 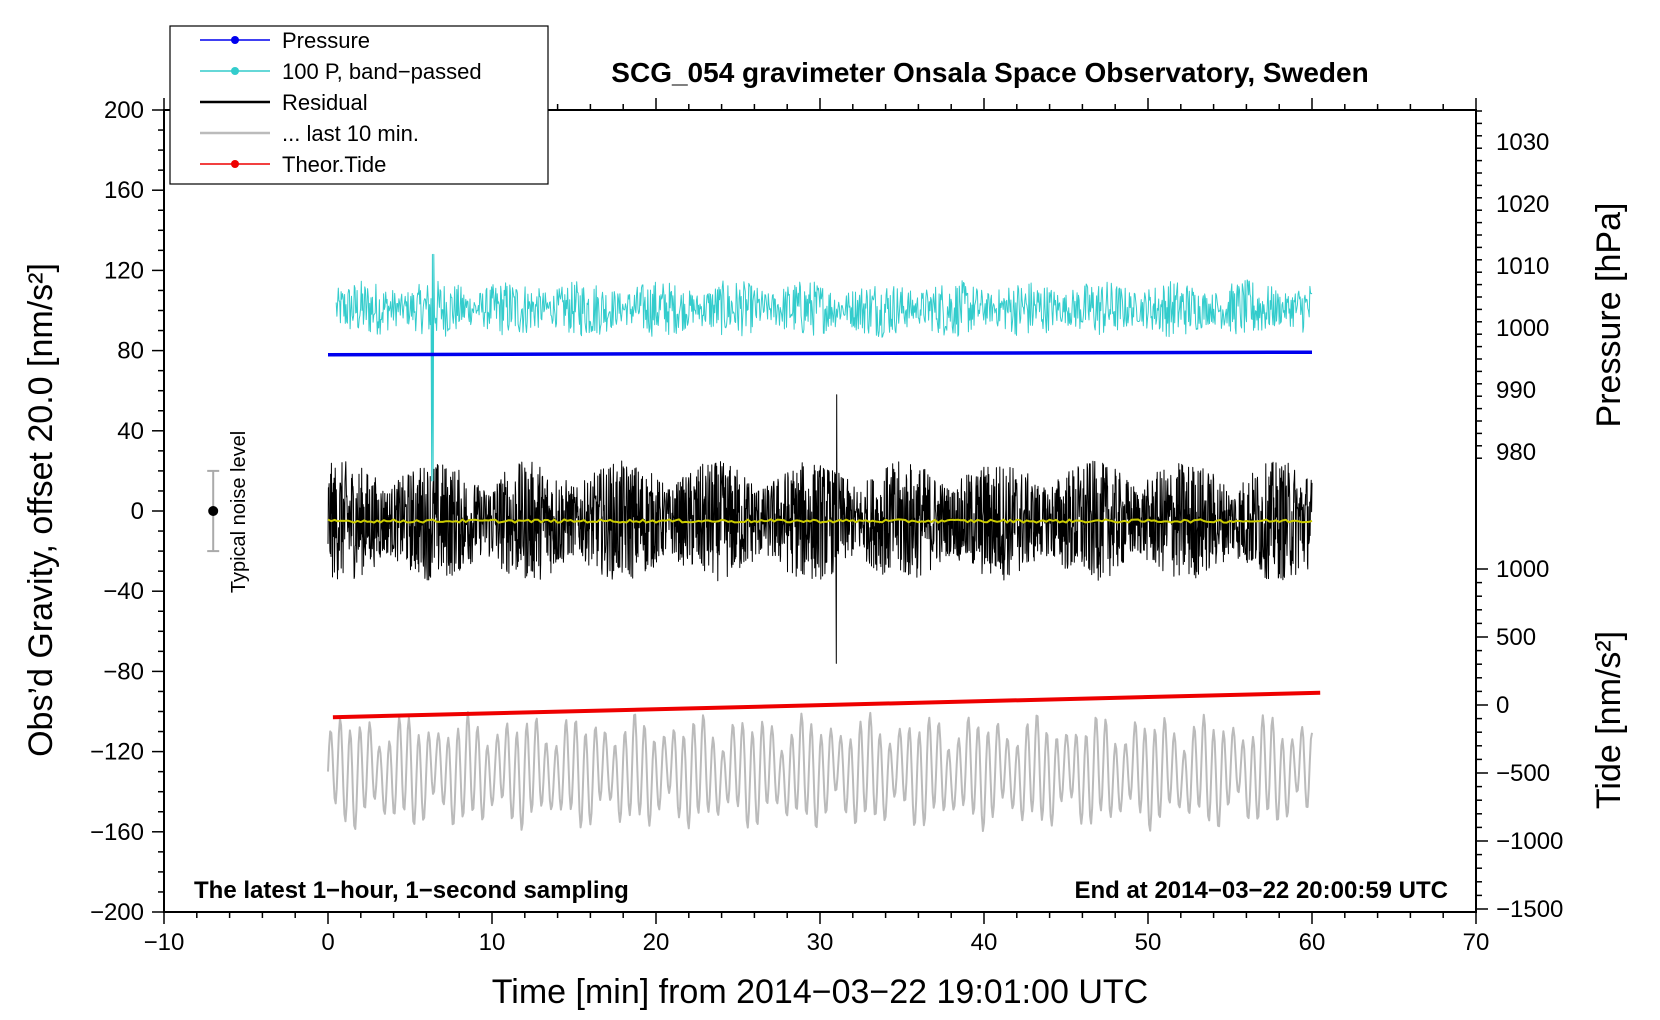 What do you see at coordinates (124, 270) in the screenshot?
I see `y-tick-label: 120` at bounding box center [124, 270].